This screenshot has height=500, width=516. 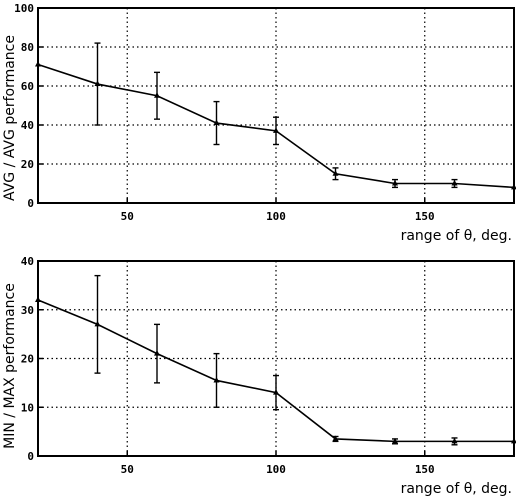 I want to click on y-tick-label: 100, so click(x=24, y=8).